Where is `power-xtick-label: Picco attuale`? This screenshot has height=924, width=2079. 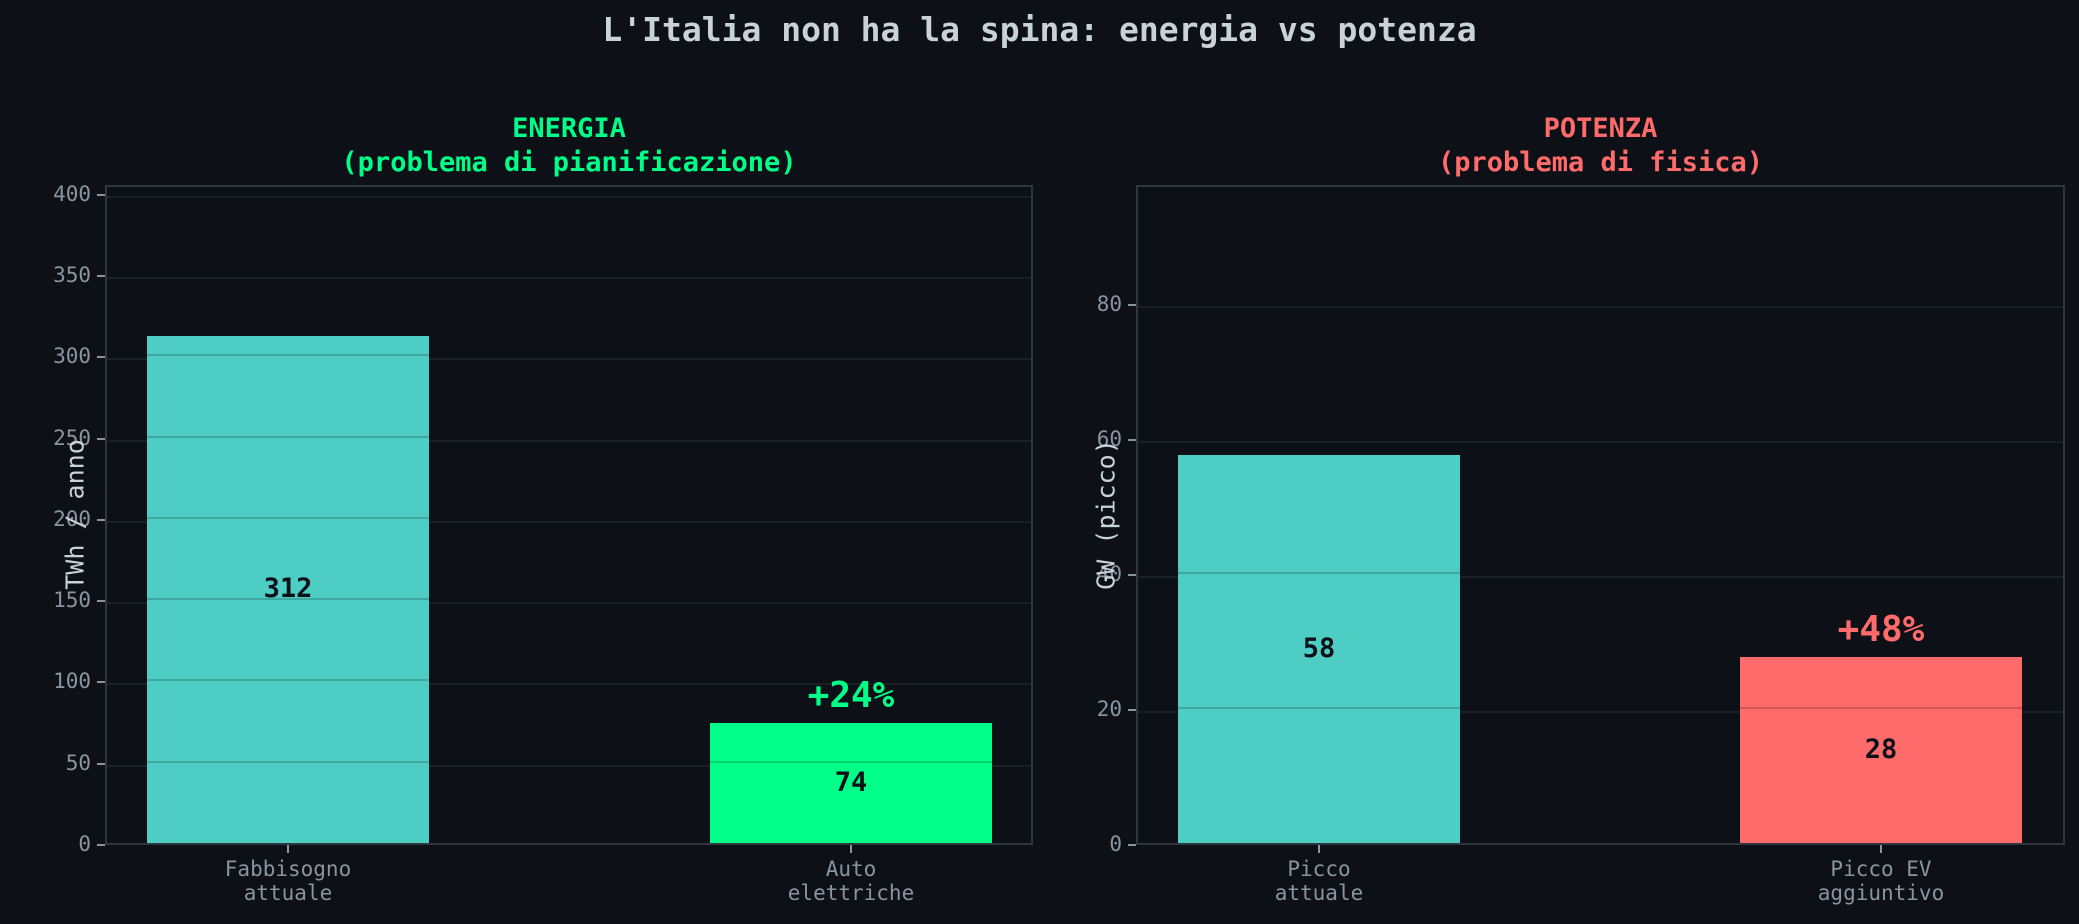
power-xtick-label: Picco attuale is located at coordinates (1319, 881).